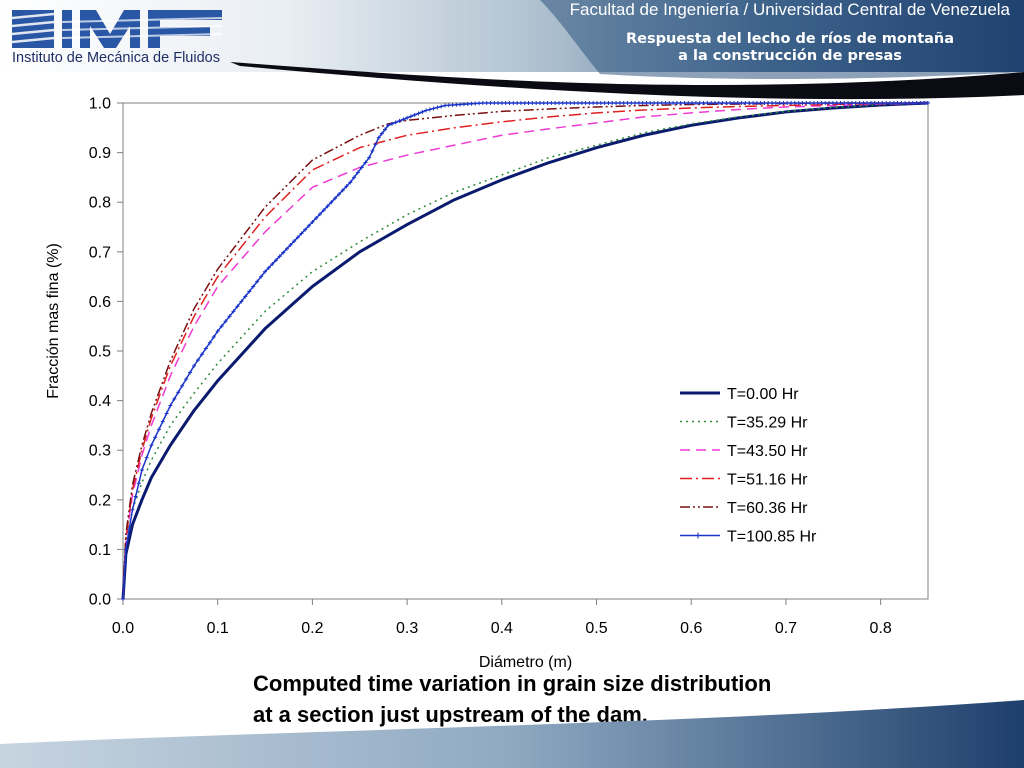  What do you see at coordinates (763, 394) in the screenshot?
I see `legend-label: T=0.00 Hr` at bounding box center [763, 394].